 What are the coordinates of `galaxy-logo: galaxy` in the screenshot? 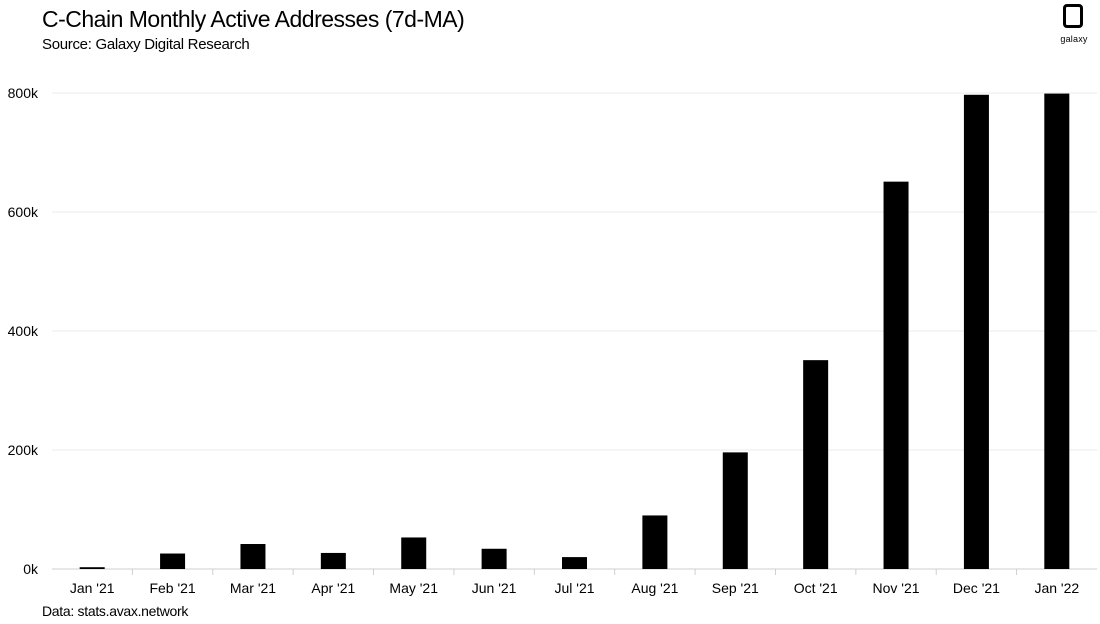 It's located at (1076, 26).